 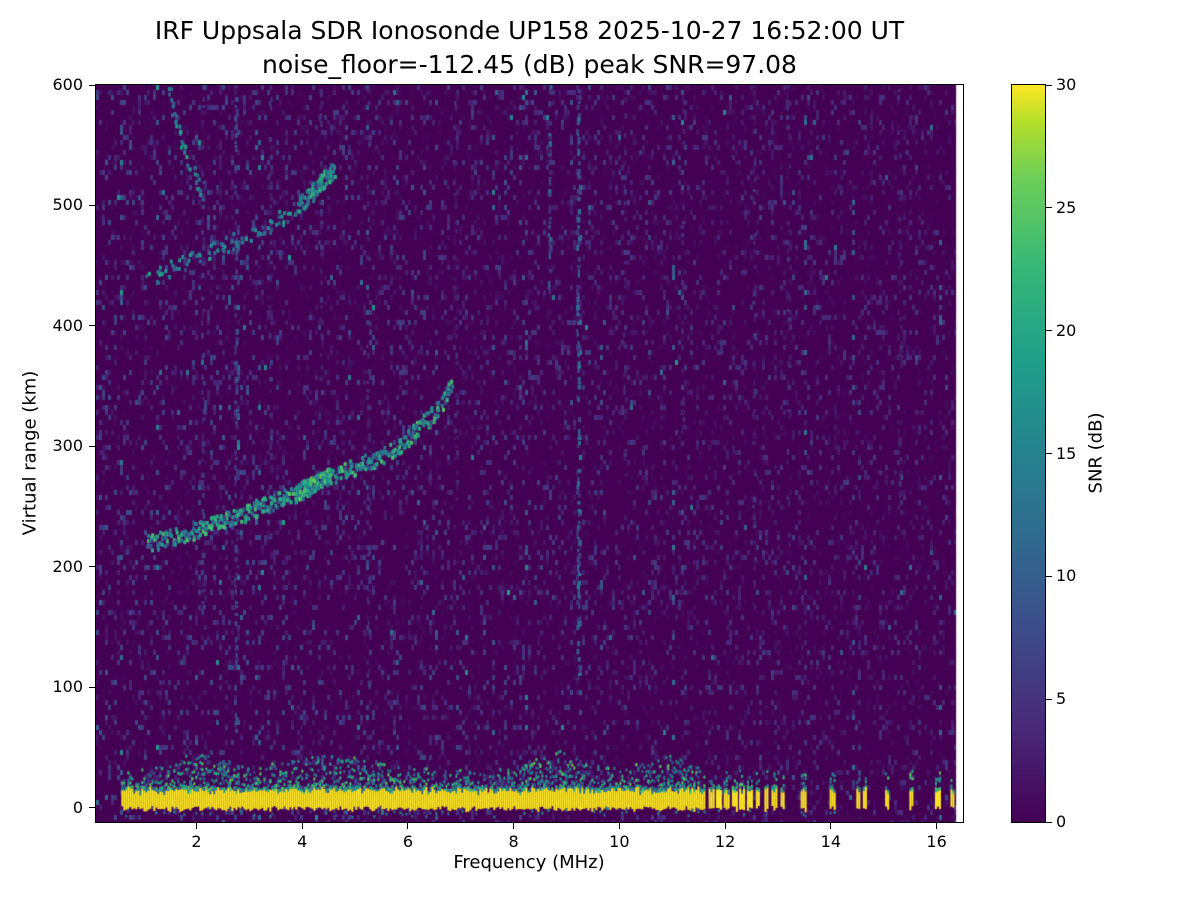 What do you see at coordinates (67, 446) in the screenshot?
I see `y-tick-label: 300` at bounding box center [67, 446].